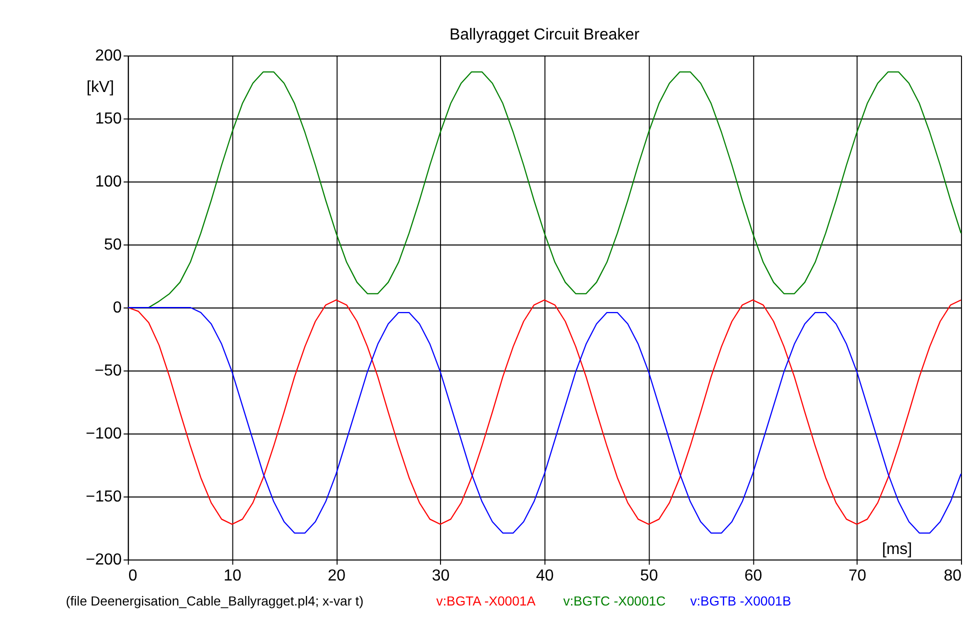 The image size is (977, 637). Describe the element at coordinates (441, 576) in the screenshot. I see `x-tick-label: 30` at that location.